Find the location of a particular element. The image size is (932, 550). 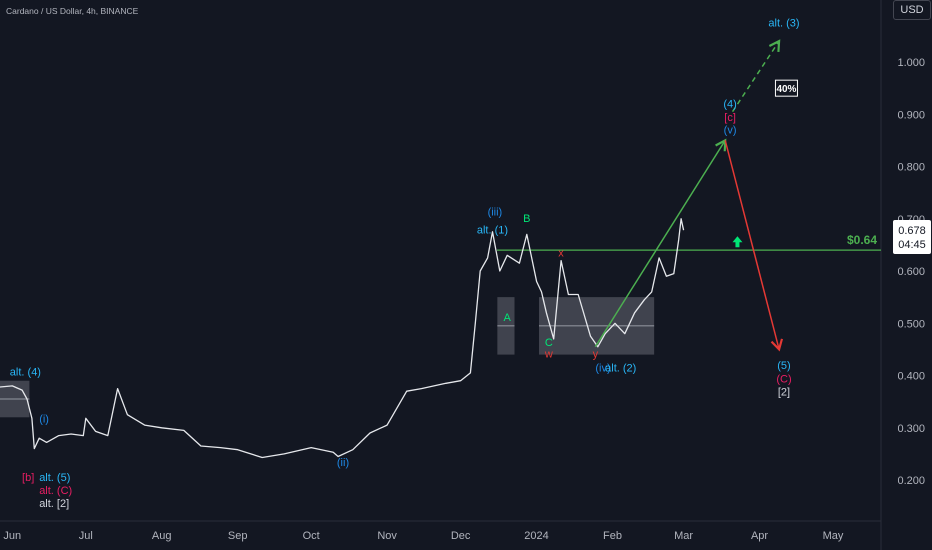

annotation-0: alt. (4) is located at coordinates (25, 373).